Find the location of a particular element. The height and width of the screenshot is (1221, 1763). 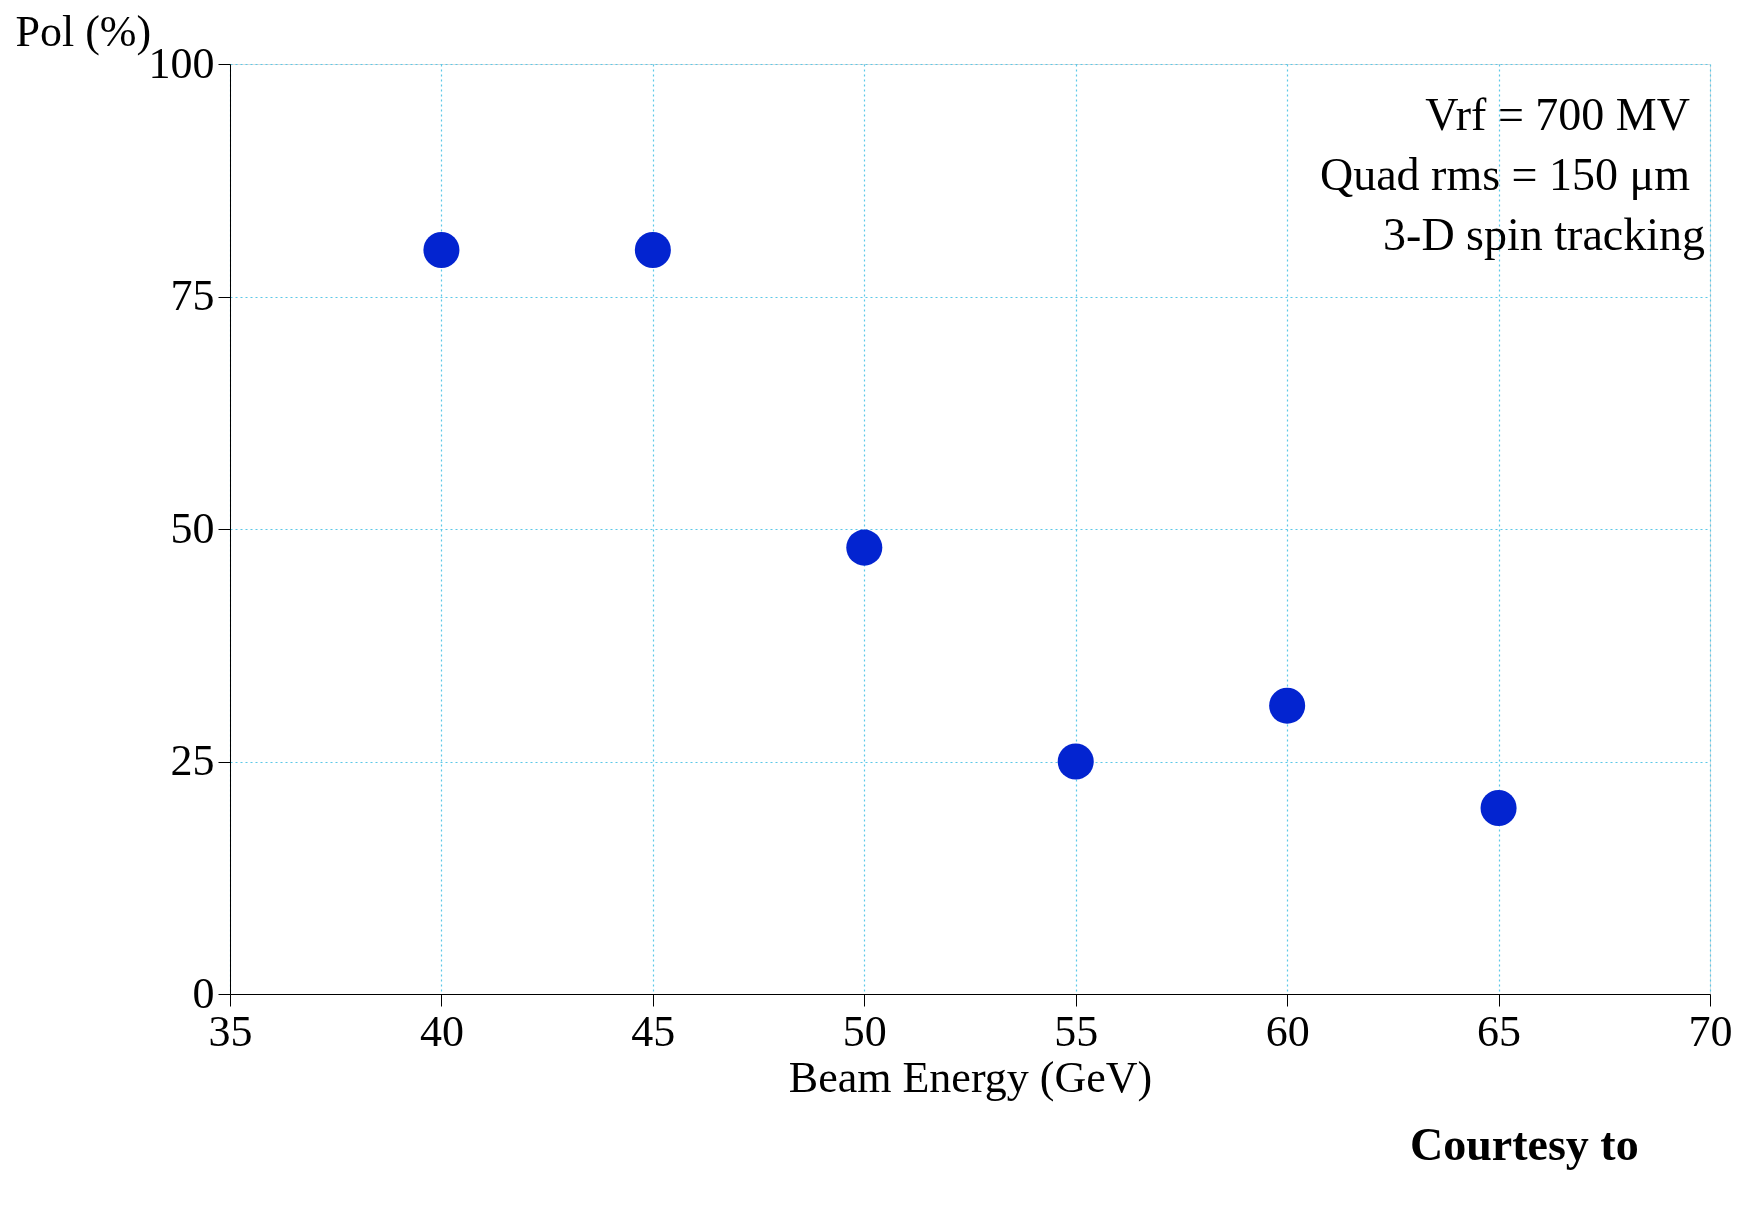

x-tick-label: 45 is located at coordinates (653, 1031).